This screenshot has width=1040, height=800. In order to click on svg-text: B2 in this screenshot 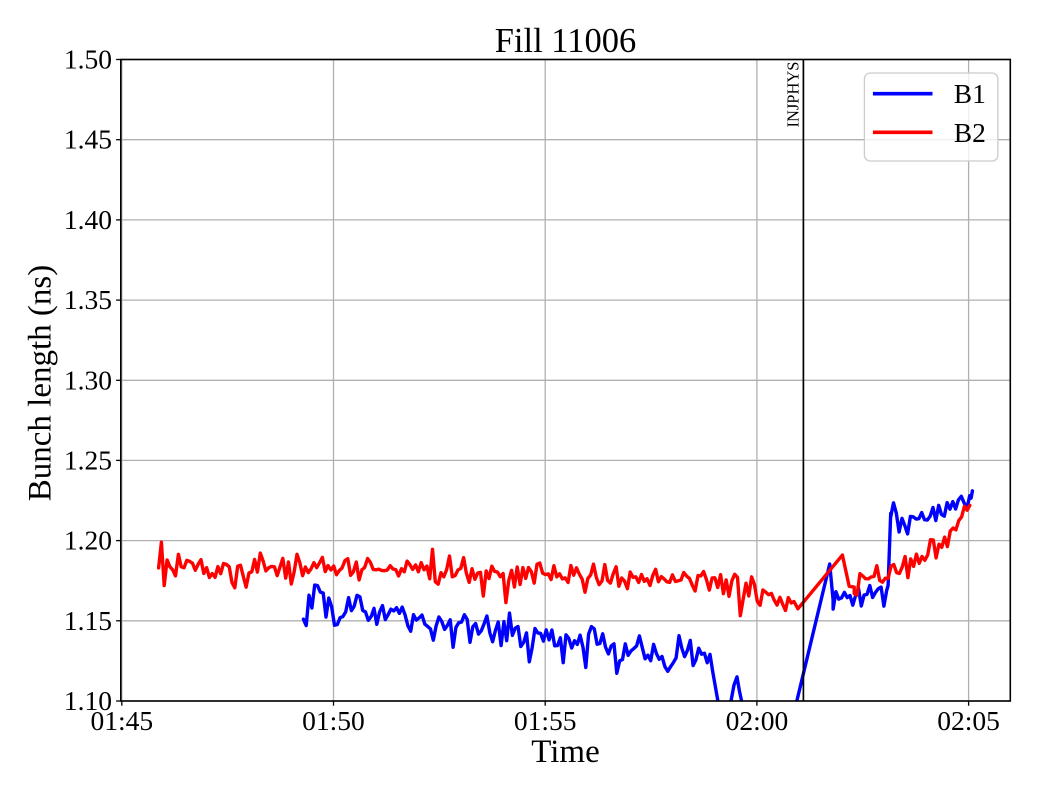, I will do `click(970, 132)`.